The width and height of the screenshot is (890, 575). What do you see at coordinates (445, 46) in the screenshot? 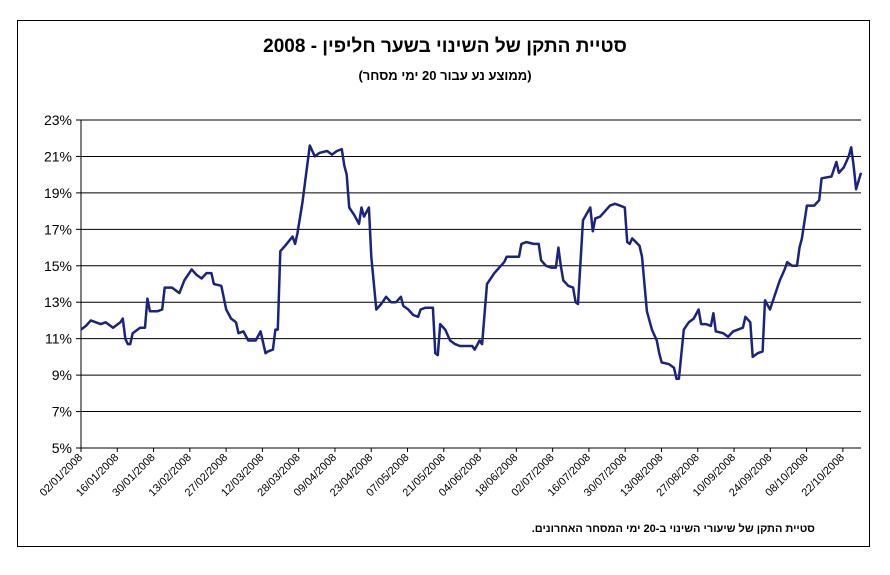
I see `chart-title: סטיית התקן של השינוי בשער חליפין - 2008` at bounding box center [445, 46].